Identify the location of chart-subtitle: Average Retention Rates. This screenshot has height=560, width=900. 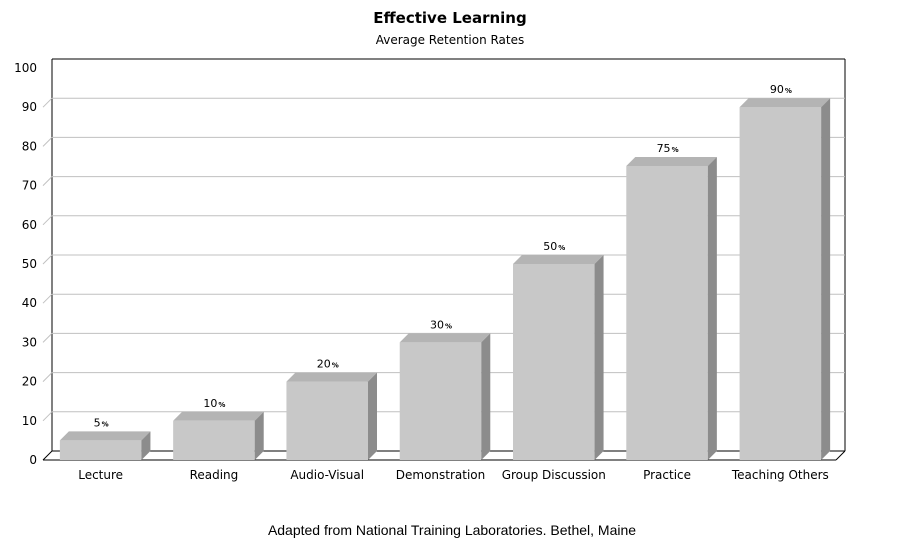
(450, 40).